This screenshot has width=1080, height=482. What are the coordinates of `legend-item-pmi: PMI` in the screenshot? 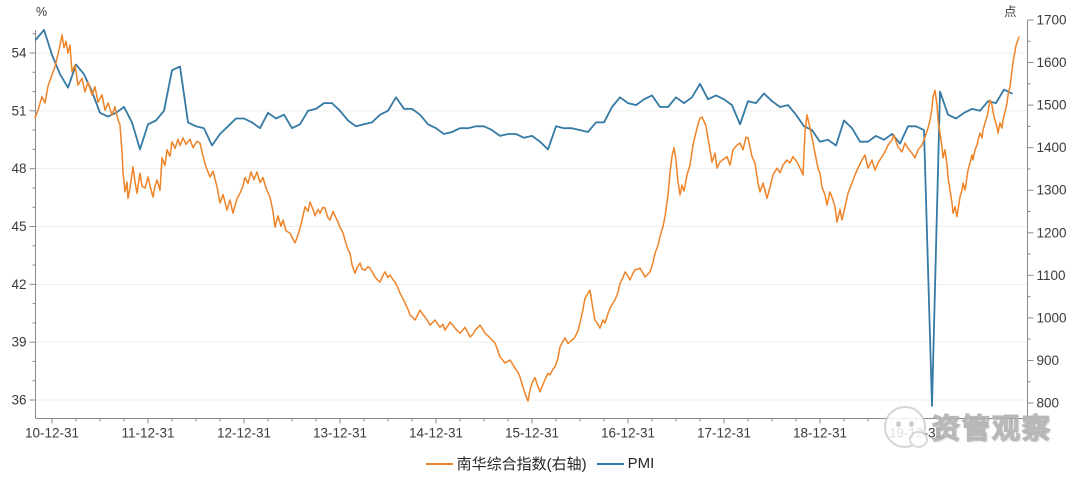 It's located at (625, 463).